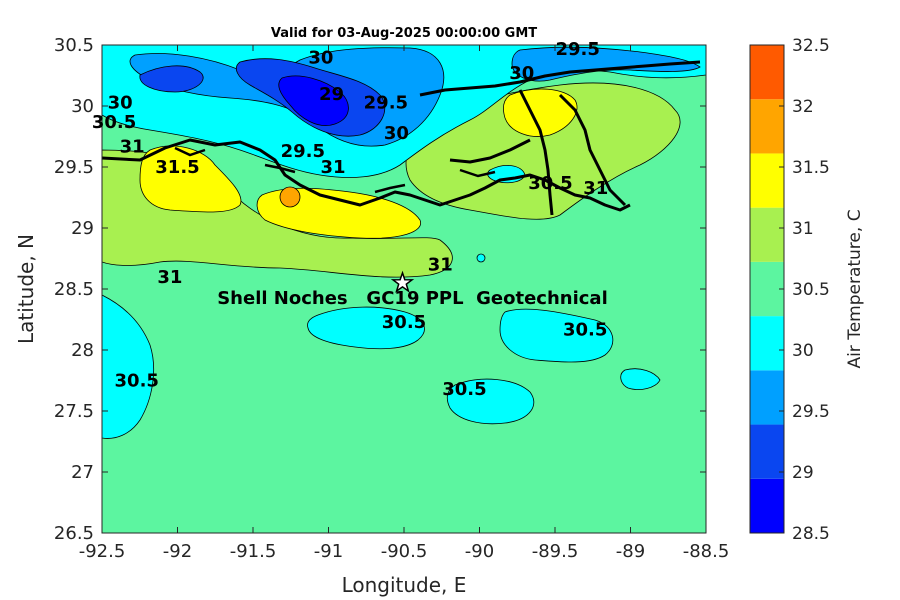 The height and width of the screenshot is (600, 900). I want to click on station-marker: Shell Noches GC19 PPL Geotechnical, so click(412, 289).